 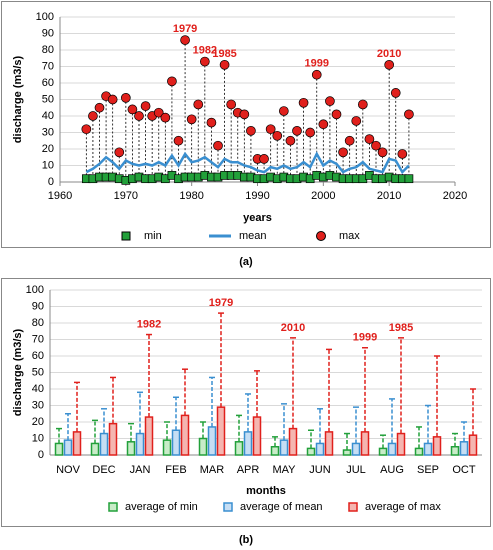 I want to click on x-tick-label: 1990, so click(x=257, y=196).